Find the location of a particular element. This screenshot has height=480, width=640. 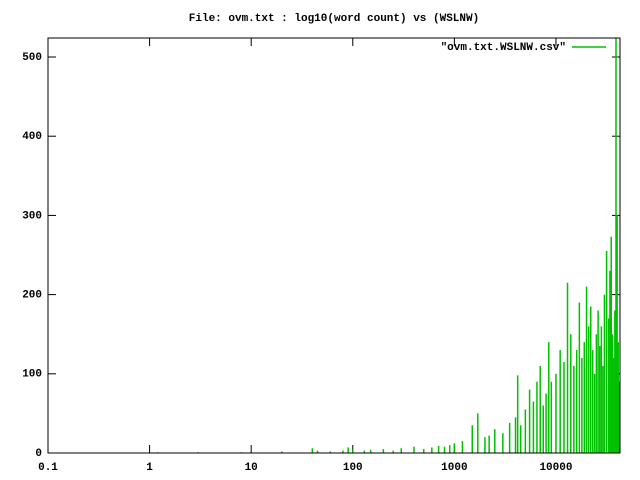

legend-label: "ovm.txt.WSLNW.csv" is located at coordinates (503, 48).